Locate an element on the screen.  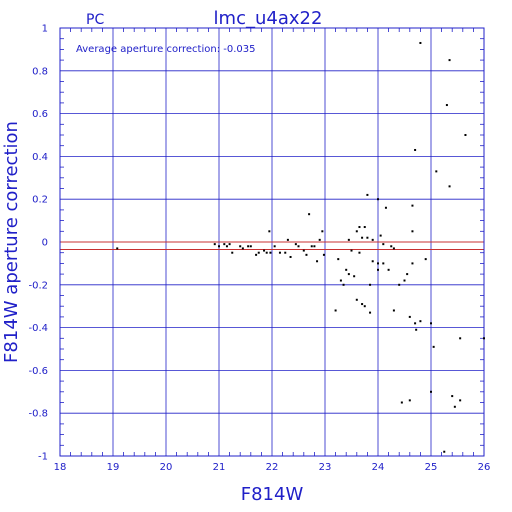
x-axis-label: F814W is located at coordinates (272, 494).